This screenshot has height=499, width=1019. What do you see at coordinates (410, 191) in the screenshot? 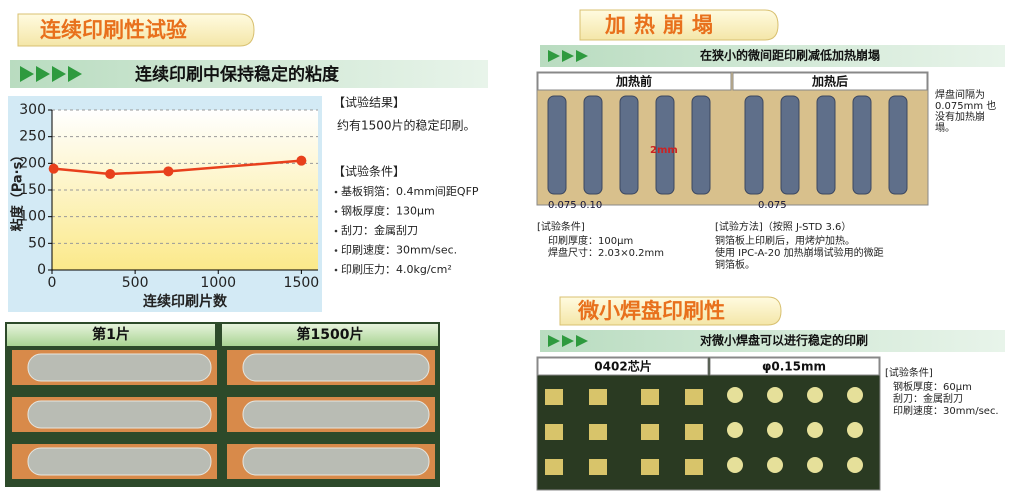
I see `condition-item: 基板铜箔：0.4mm间距QFP` at bounding box center [410, 191].